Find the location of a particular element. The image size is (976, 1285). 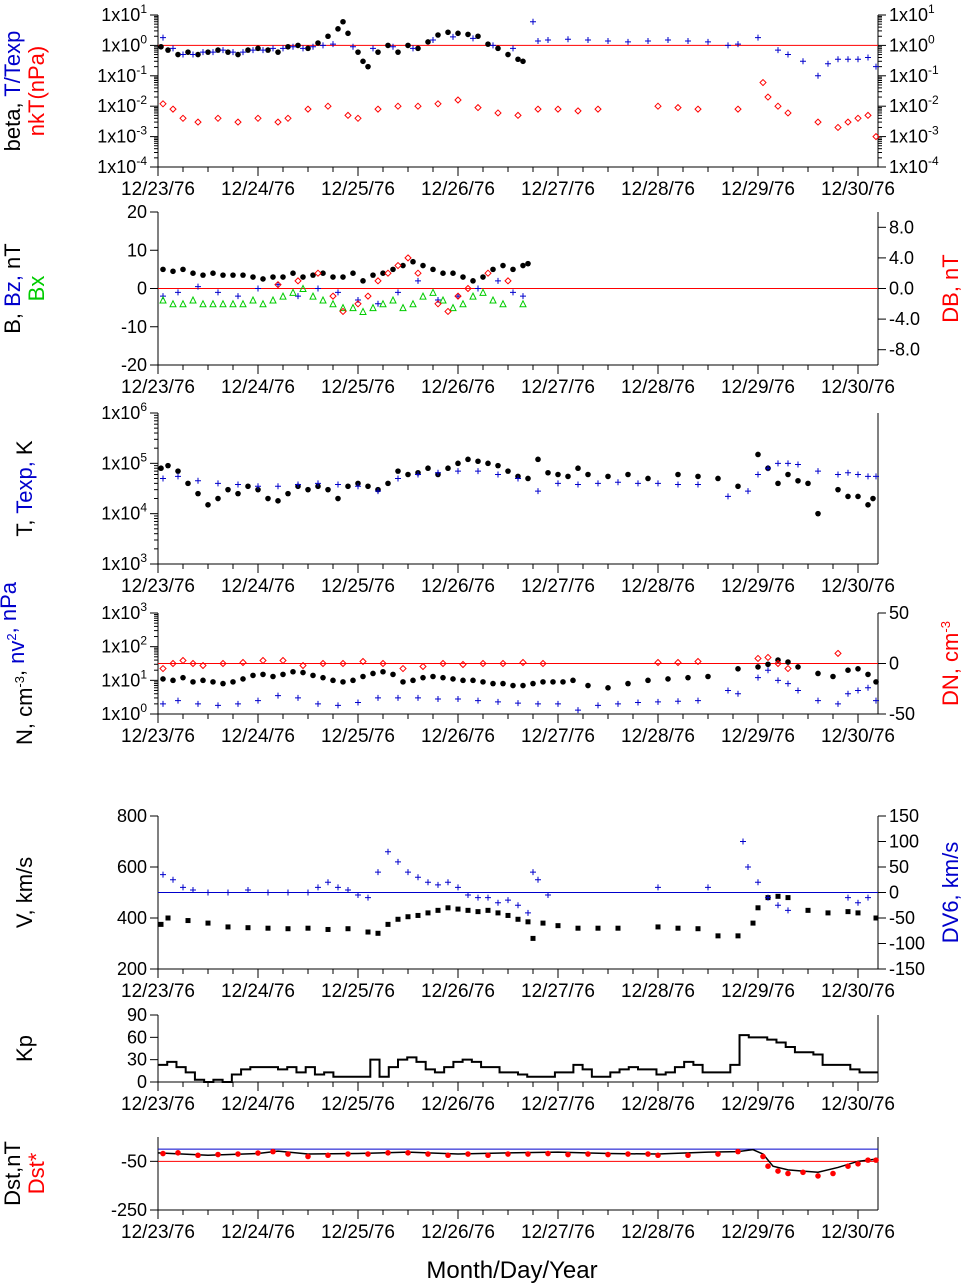

y-tick-label: 150 is located at coordinates (904, 816).